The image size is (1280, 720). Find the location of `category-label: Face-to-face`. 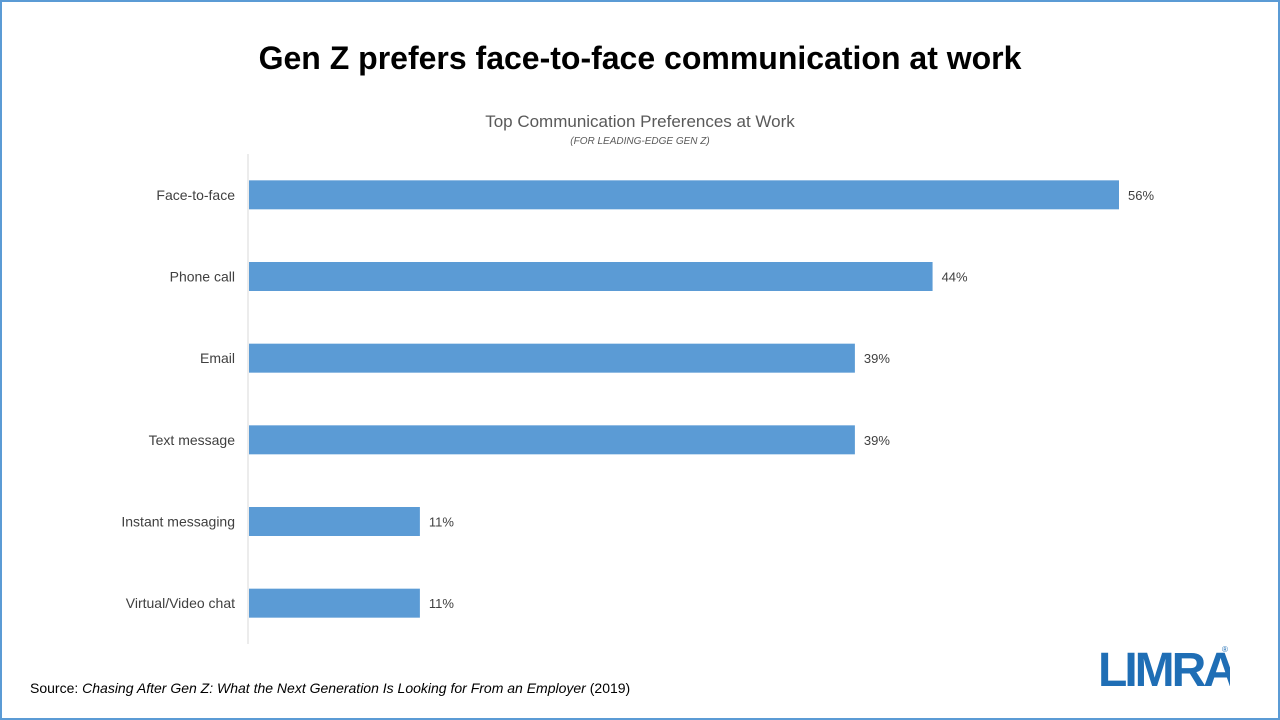

category-label: Face-to-face is located at coordinates (195, 195).